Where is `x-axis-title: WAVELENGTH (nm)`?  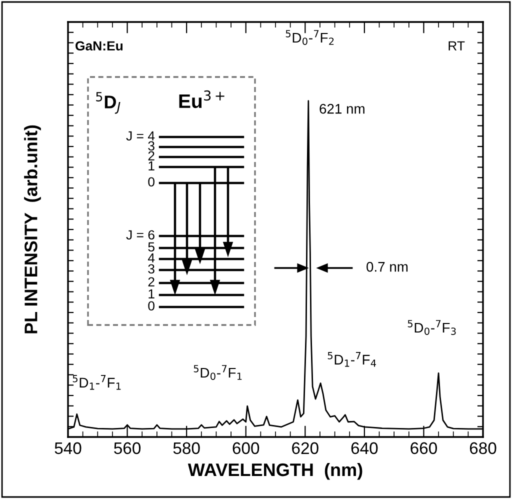 x-axis-title: WAVELENGTH (nm) is located at coordinates (275, 471).